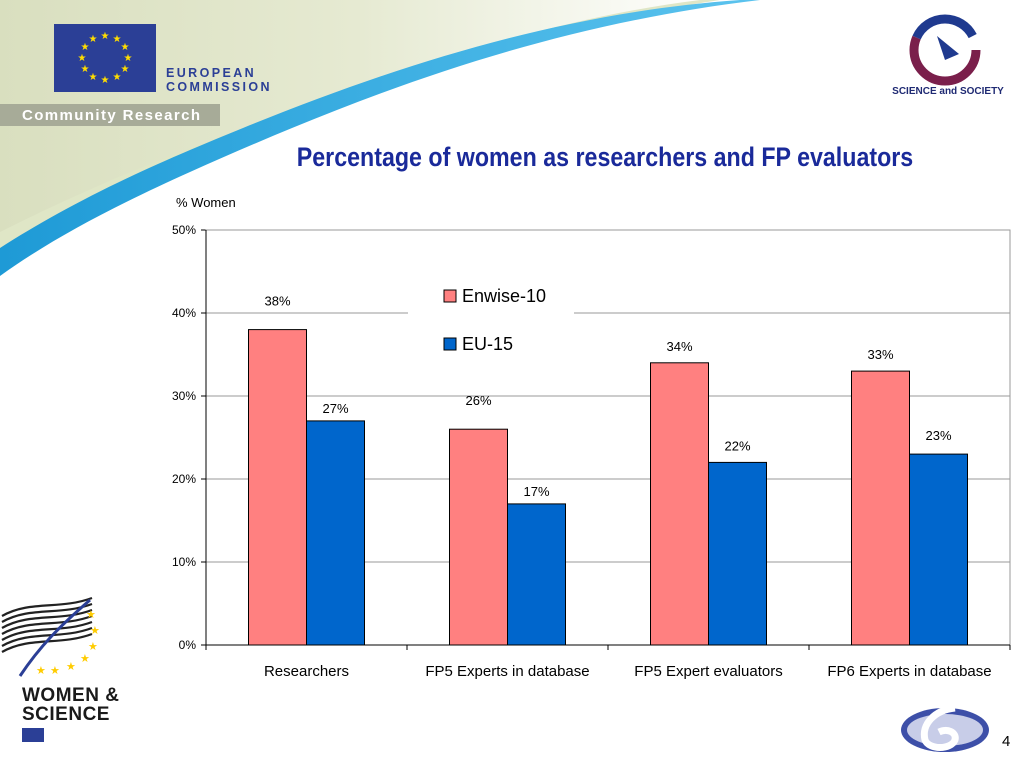  What do you see at coordinates (491, 321) in the screenshot?
I see `chart-legend: Enwise-10 EU-15` at bounding box center [491, 321].